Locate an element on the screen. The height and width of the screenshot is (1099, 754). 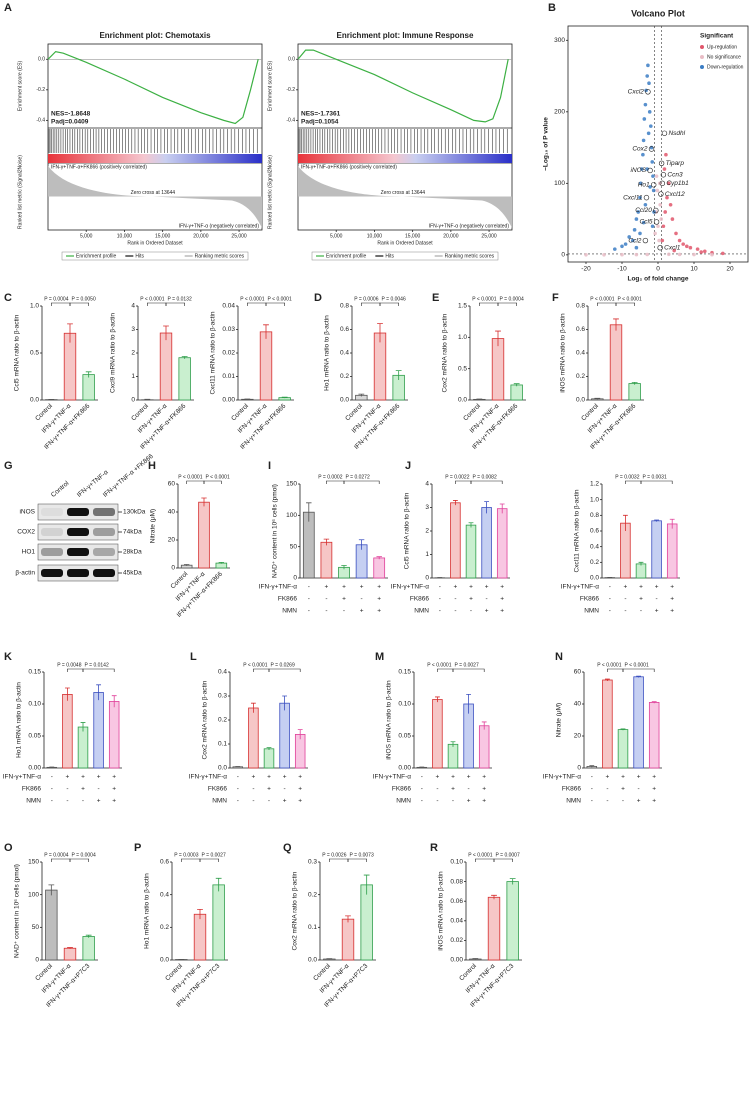
y-tick-label: 50 is located at coordinates (294, 546).